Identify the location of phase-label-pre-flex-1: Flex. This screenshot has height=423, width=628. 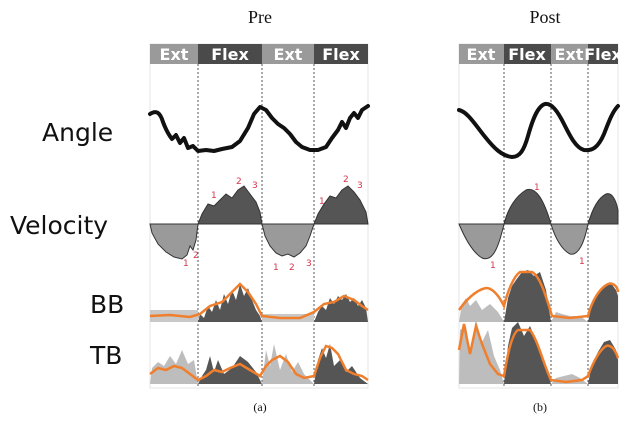
(230, 54).